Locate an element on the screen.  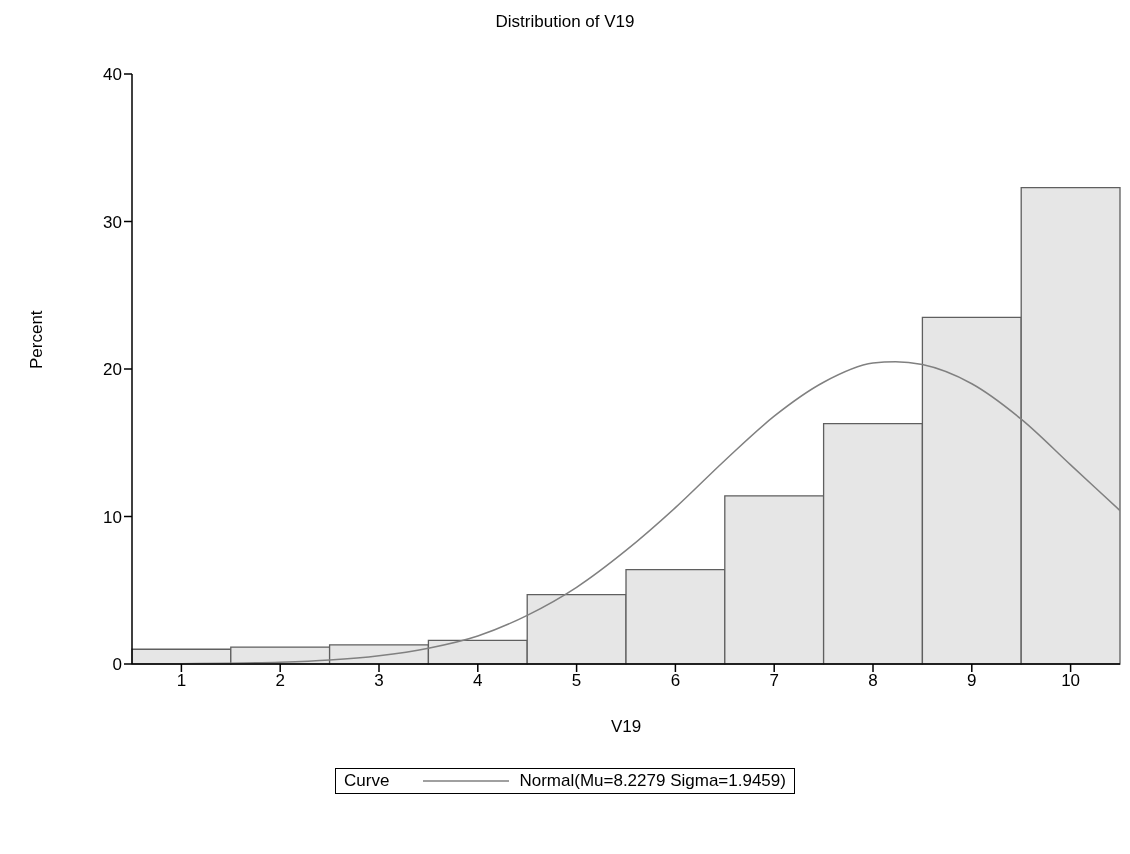
y-axis-title: Percent is located at coordinates (37, 339).